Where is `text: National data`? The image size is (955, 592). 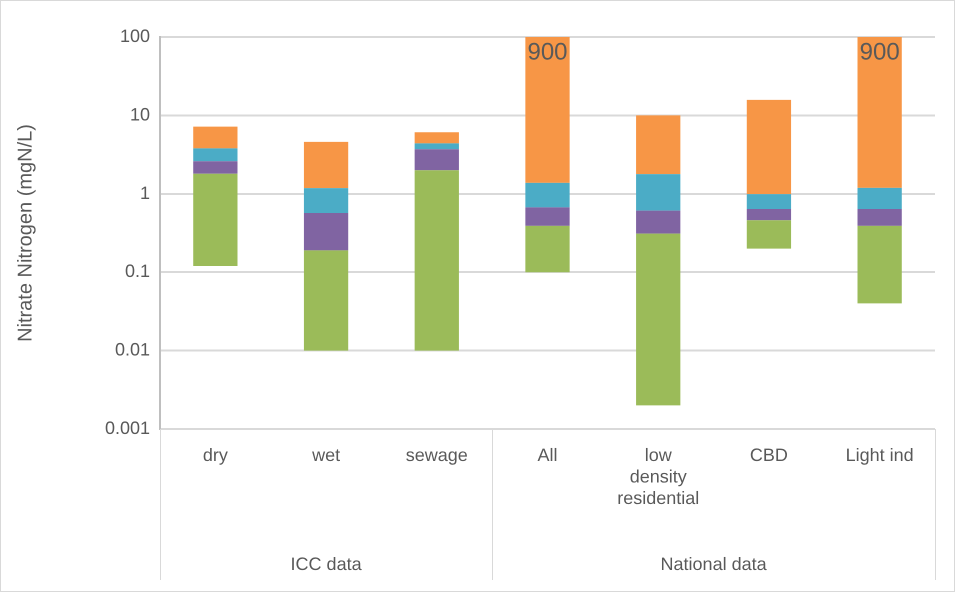
text: National data is located at coordinates (714, 564).